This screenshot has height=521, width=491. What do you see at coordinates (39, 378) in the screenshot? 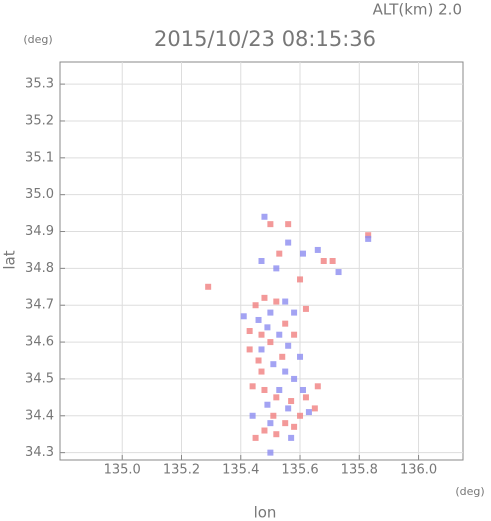
I see `y-tick-label: 34.5` at bounding box center [39, 378].